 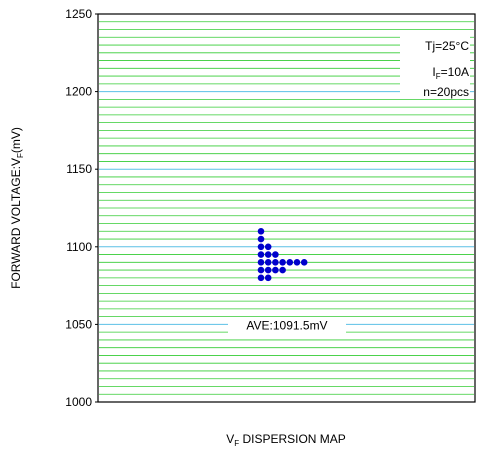 I want to click on y-tick-label: 1000, so click(x=78, y=402).